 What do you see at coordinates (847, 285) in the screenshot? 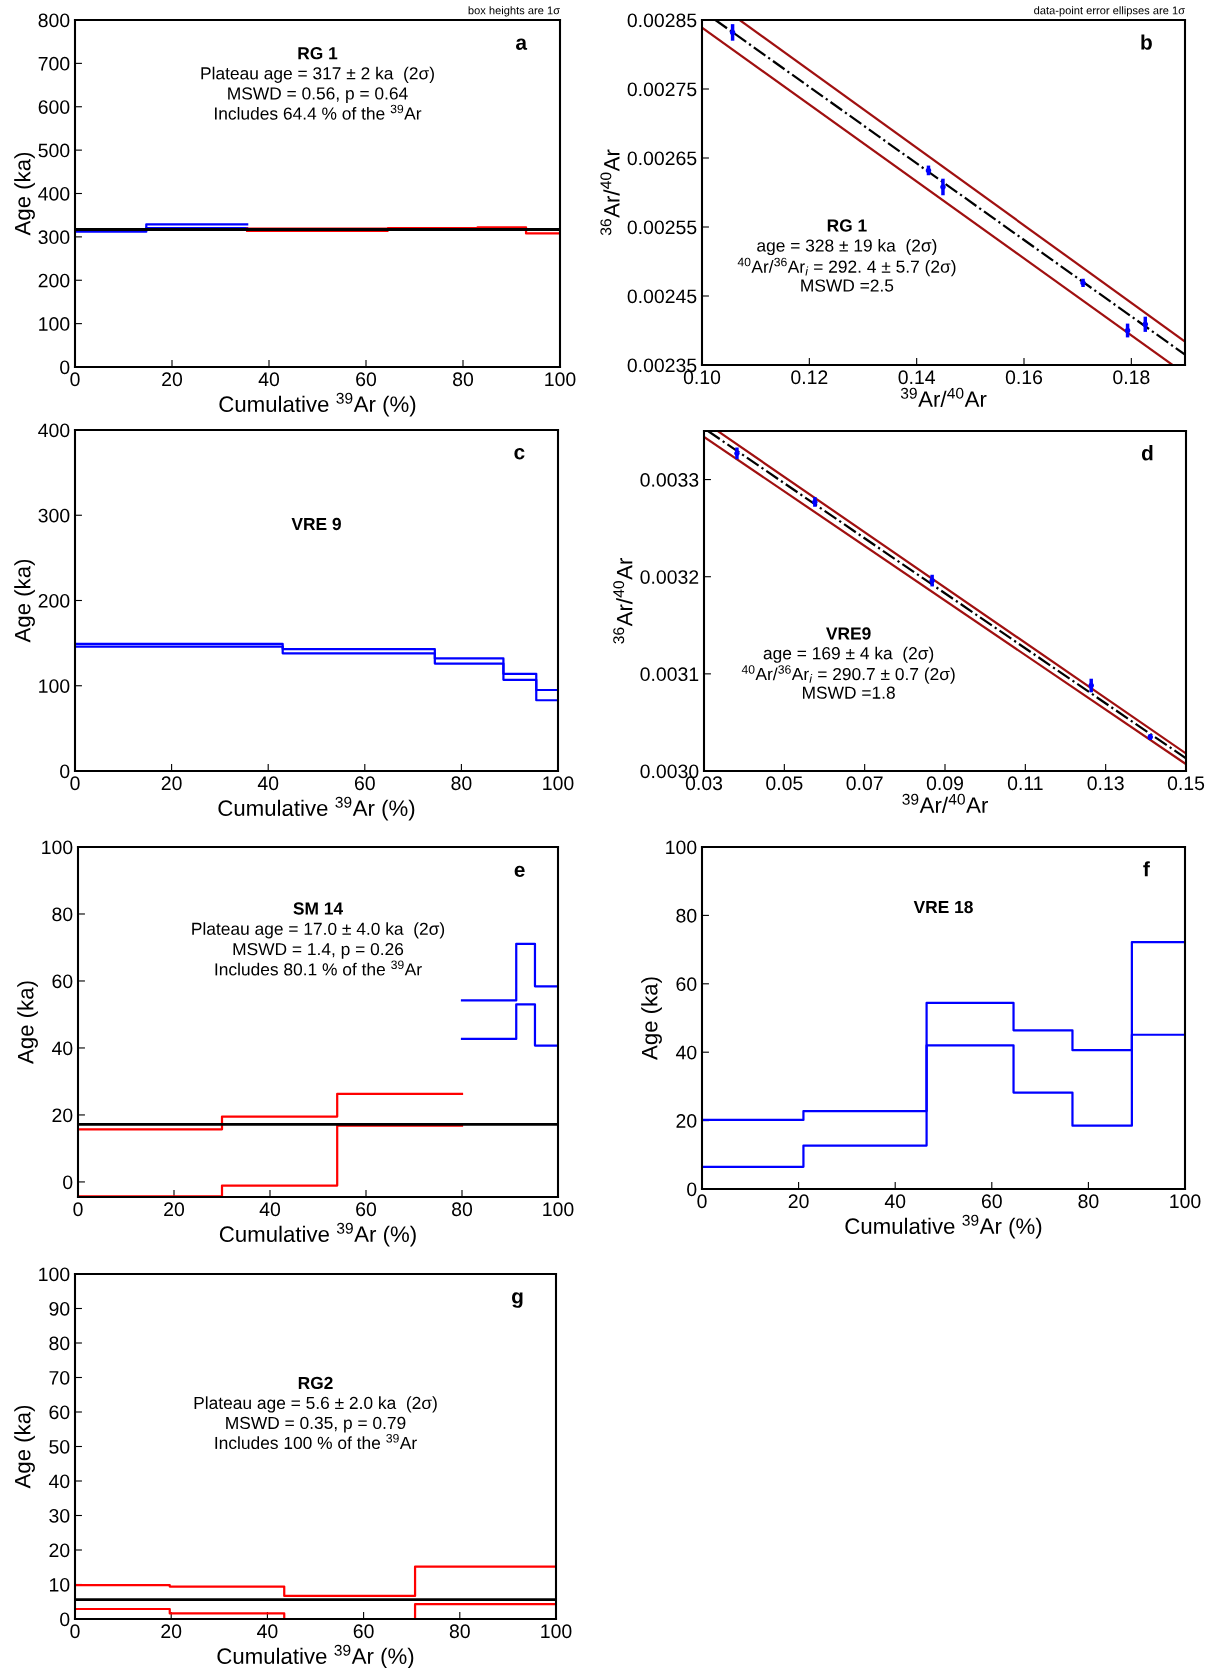
I see `annotation: MSWD =2.5` at bounding box center [847, 285].